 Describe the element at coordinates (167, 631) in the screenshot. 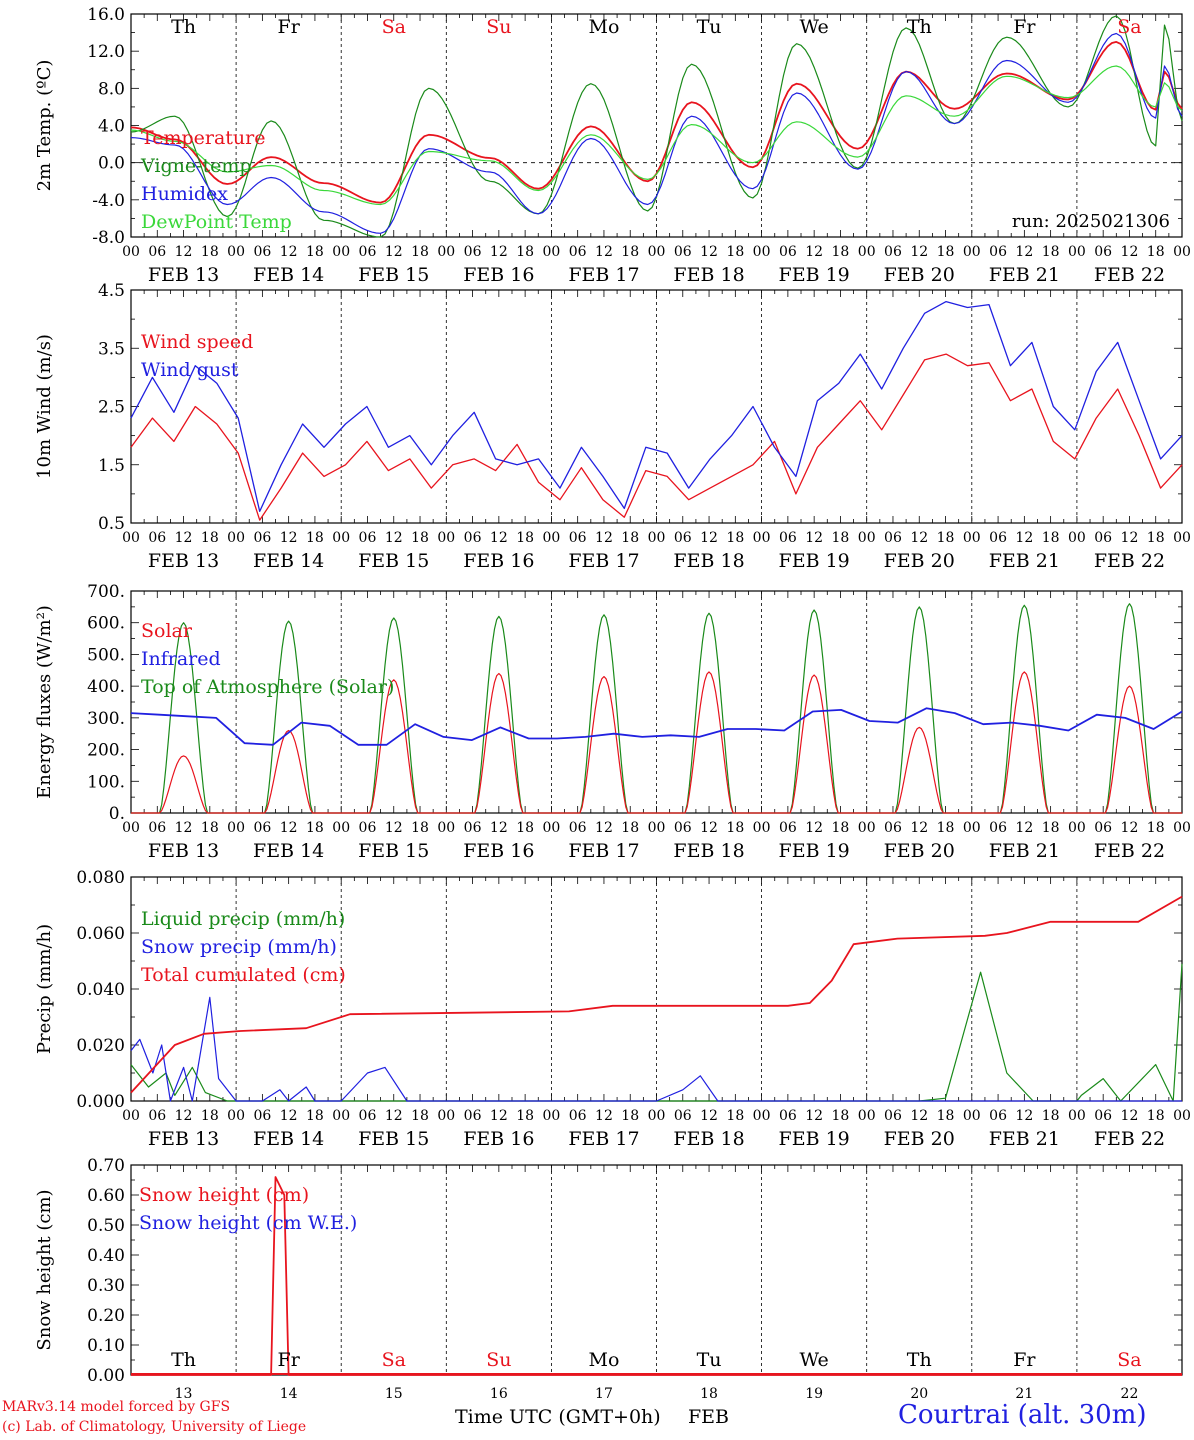

I see `energy-legend-0: Solar` at that location.